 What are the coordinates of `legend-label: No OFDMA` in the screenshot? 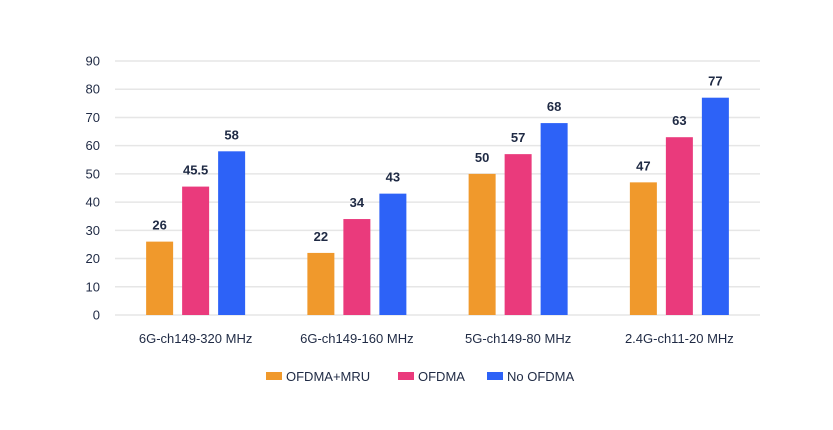 It's located at (541, 376).